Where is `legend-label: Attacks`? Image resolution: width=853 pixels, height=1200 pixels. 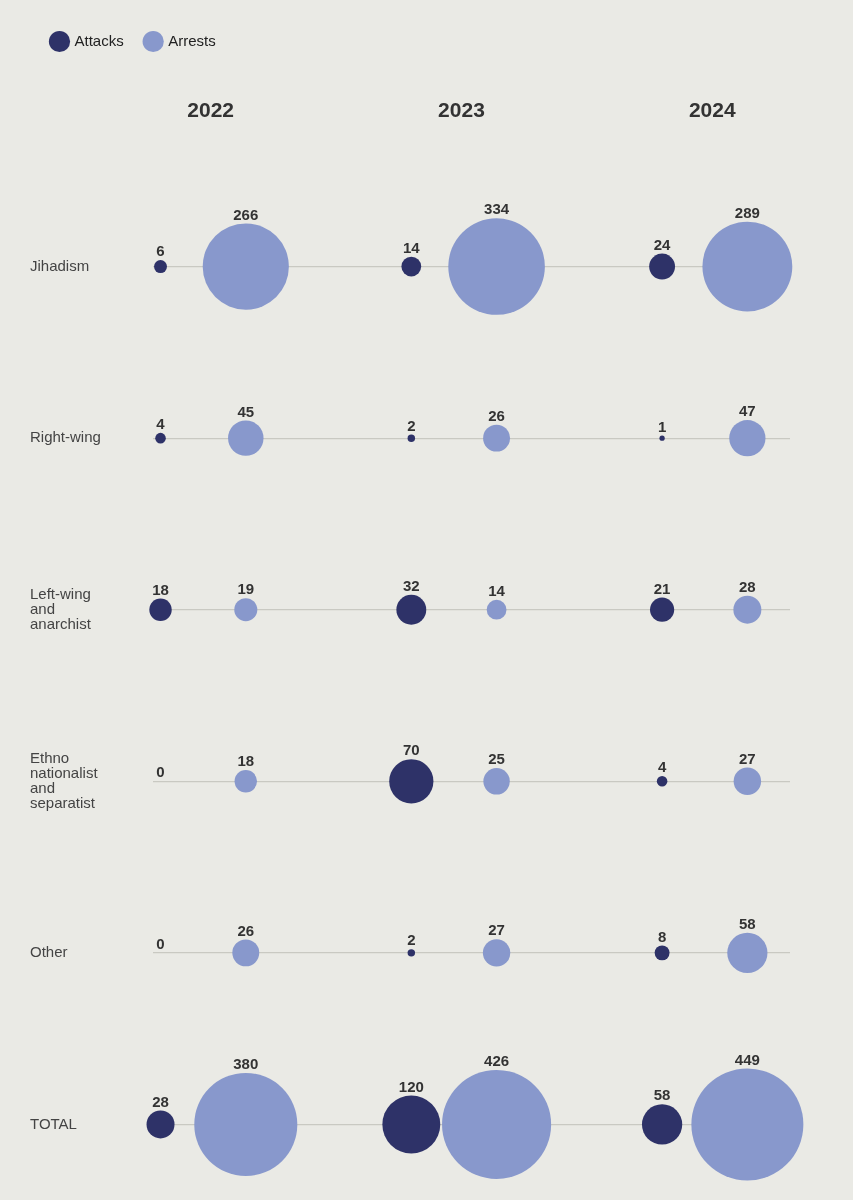 legend-label: Attacks is located at coordinates (99, 40).